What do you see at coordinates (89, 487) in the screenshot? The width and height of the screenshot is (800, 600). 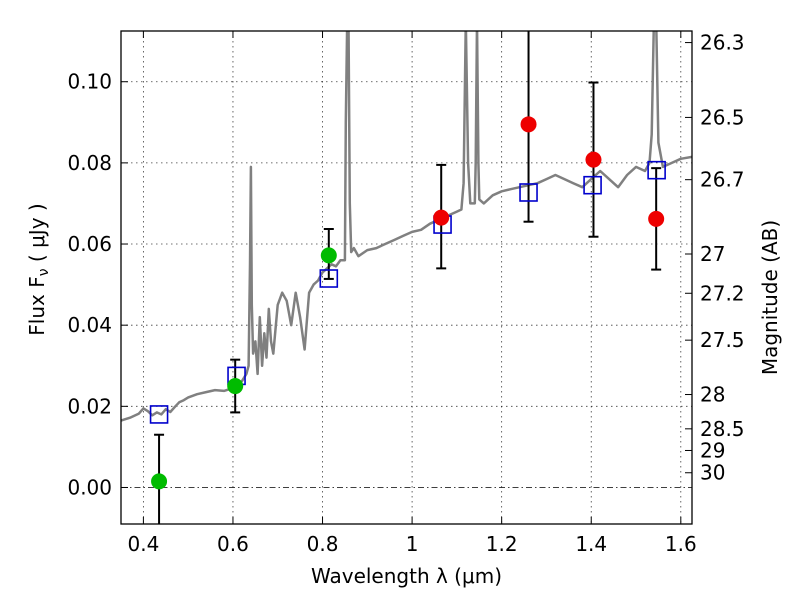 I see `y-tick-label: 0.00` at bounding box center [89, 487].